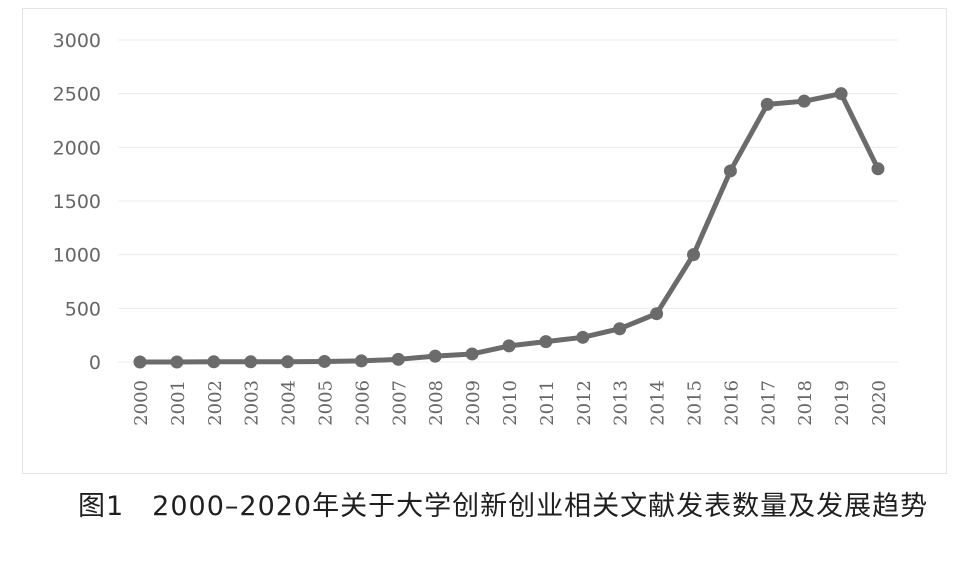 The image size is (974, 571). What do you see at coordinates (95, 363) in the screenshot?
I see `y-tick-label: 0` at bounding box center [95, 363].